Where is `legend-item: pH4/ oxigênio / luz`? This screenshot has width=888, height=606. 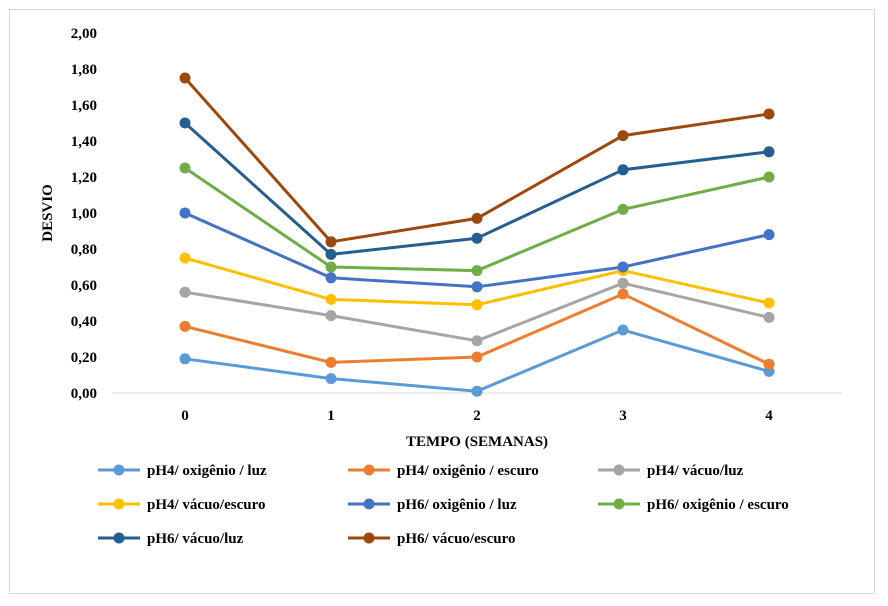
legend-item: pH4/ oxigênio / luz is located at coordinates (182, 471).